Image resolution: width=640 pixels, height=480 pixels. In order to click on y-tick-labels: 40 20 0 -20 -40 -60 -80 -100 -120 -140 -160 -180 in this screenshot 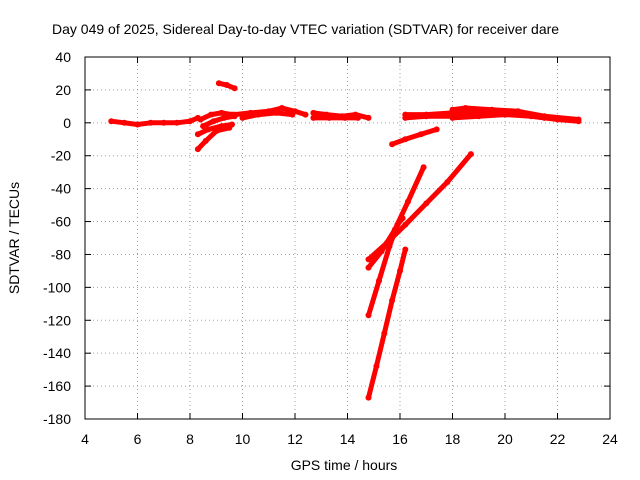, I will do `click(57, 238)`.